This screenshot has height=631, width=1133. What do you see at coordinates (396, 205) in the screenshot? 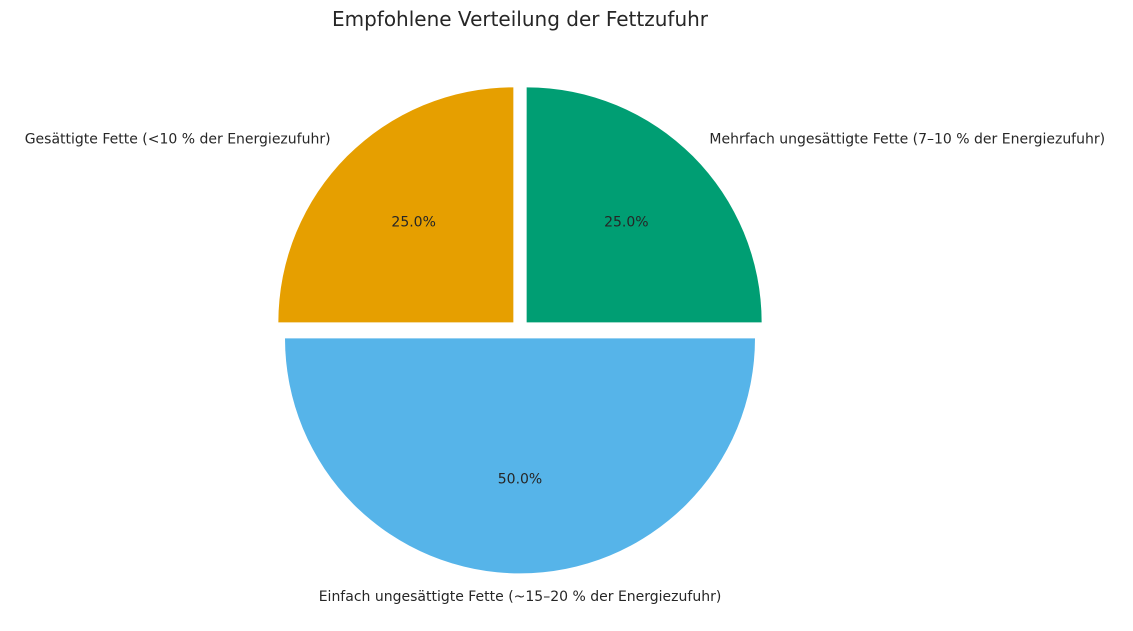
I see `pie-slice-gesattigte-fette-10-der-energi` at bounding box center [396, 205].